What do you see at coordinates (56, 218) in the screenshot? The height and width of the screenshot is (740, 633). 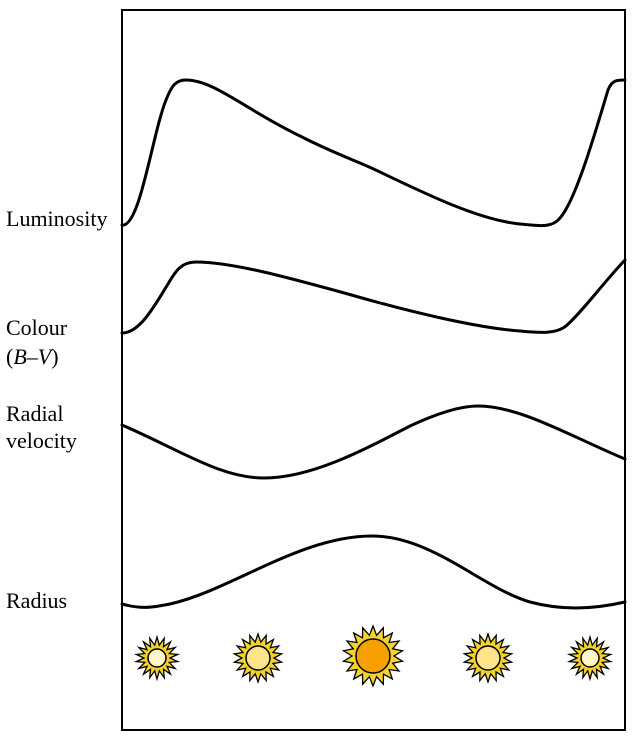 I see `label-luminosity: Luminosity` at bounding box center [56, 218].